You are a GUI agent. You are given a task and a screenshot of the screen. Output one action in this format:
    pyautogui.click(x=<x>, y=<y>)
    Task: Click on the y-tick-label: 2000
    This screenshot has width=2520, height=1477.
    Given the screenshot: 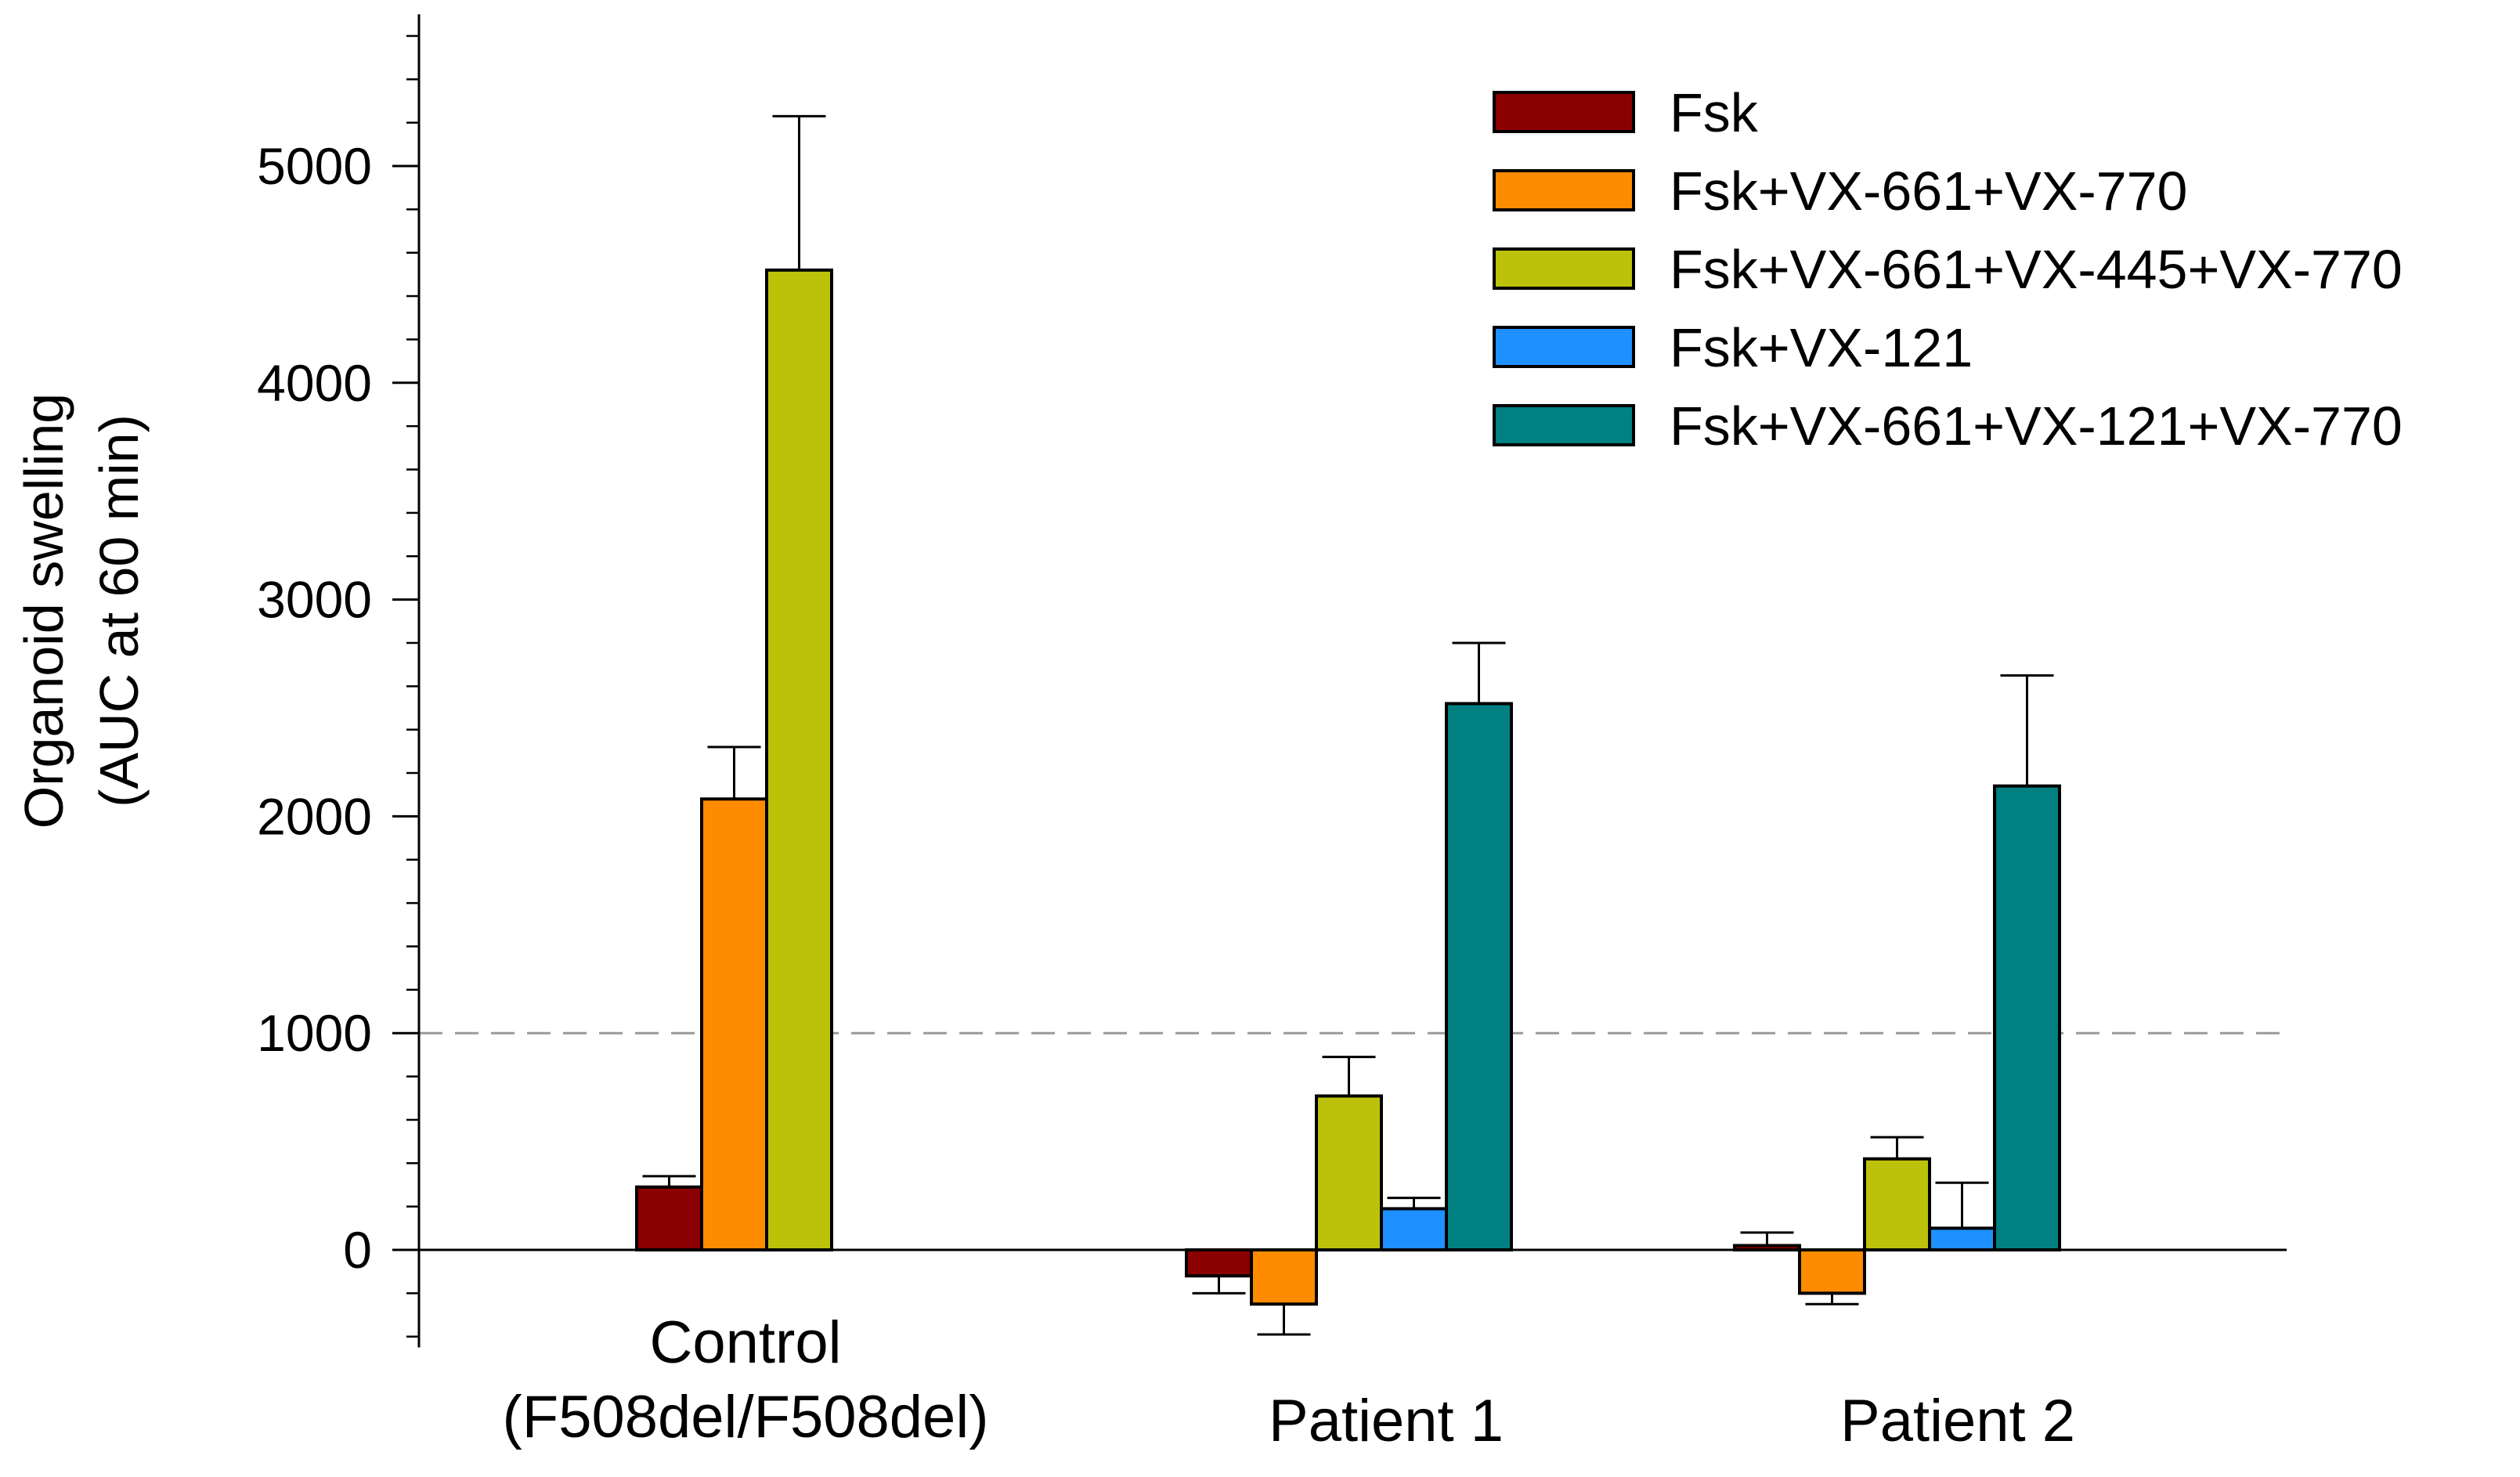 What is the action you would take?
    pyautogui.click(x=314, y=816)
    